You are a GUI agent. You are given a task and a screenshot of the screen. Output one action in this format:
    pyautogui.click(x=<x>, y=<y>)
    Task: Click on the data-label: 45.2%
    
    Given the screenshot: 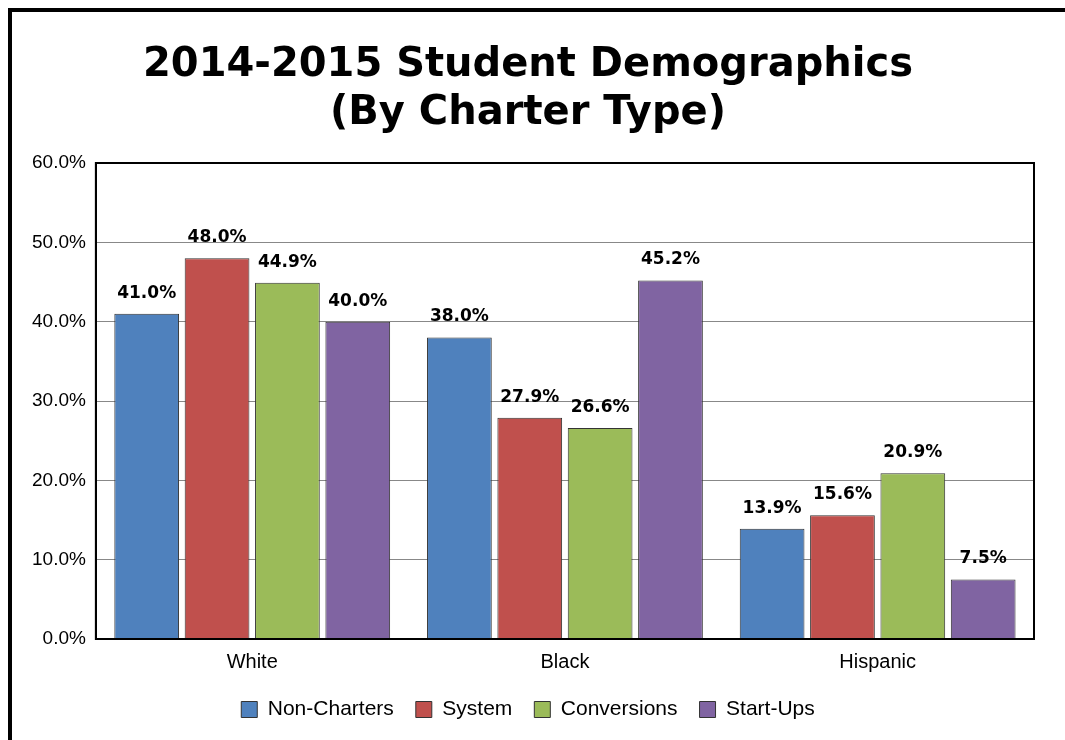 What is the action you would take?
    pyautogui.click(x=670, y=258)
    